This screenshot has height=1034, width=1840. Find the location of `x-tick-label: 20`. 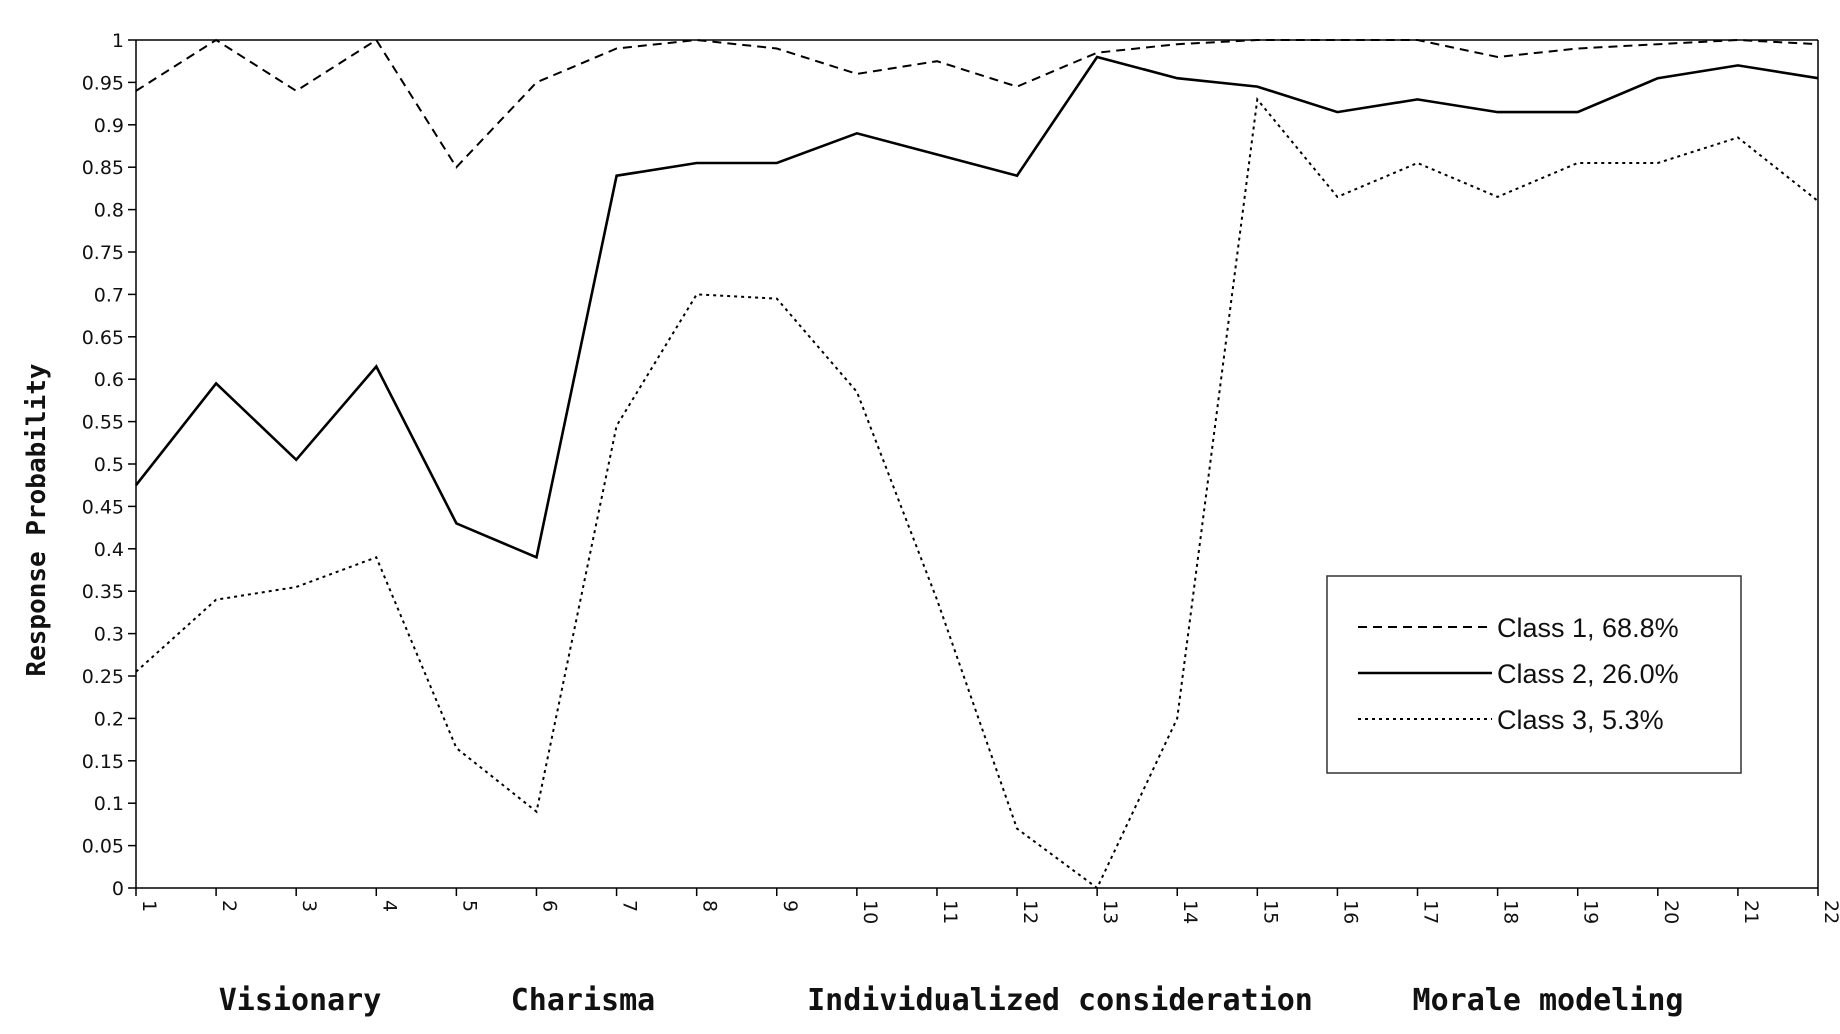

x-tick-label: 20 is located at coordinates (1671, 912).